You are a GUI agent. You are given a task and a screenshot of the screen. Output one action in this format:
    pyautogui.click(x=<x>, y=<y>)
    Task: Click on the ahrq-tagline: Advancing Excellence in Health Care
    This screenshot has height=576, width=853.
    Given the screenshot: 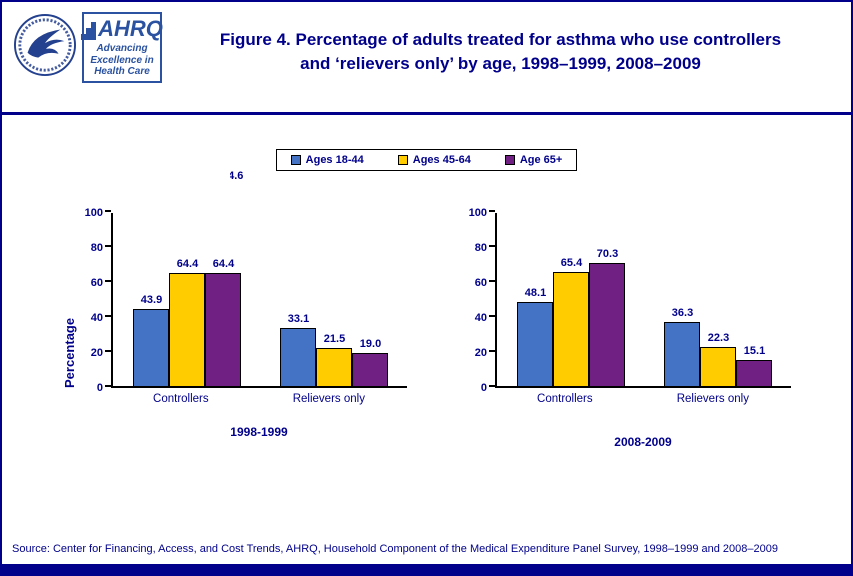 What is the action you would take?
    pyautogui.click(x=122, y=60)
    